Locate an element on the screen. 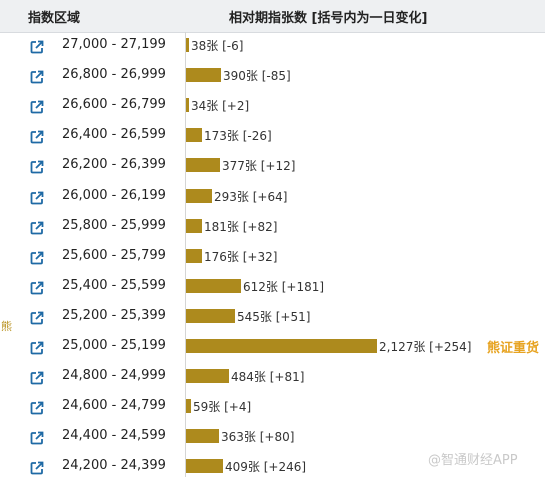  contract-value-label: 2,127张 [+254] is located at coordinates (425, 347).